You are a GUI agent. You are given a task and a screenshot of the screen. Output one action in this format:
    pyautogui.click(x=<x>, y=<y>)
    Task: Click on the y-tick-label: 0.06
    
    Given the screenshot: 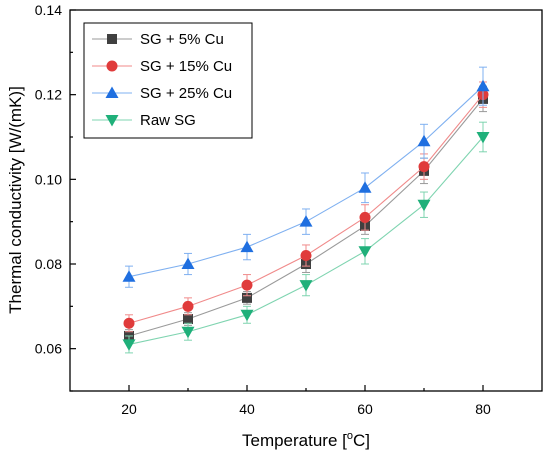 What is the action you would take?
    pyautogui.click(x=48, y=349)
    